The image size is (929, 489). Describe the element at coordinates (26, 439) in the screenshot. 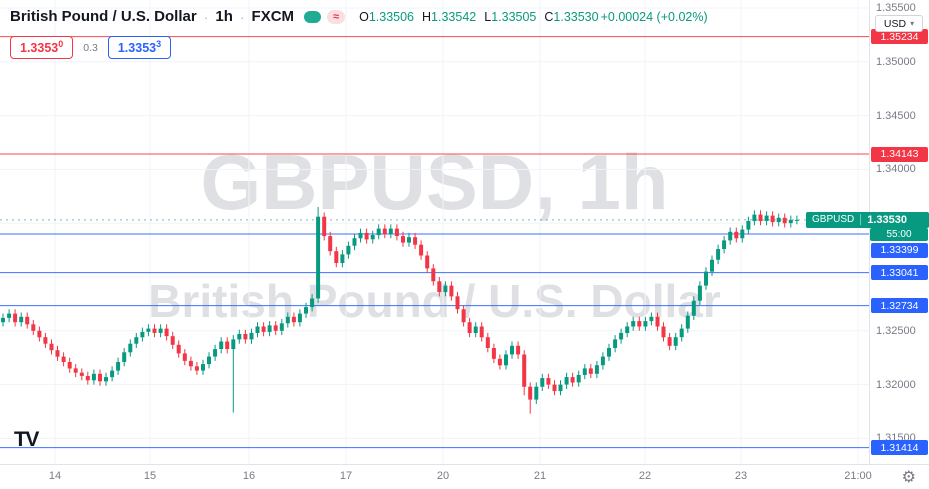

I see `tradingview-logo: TV` at that location.